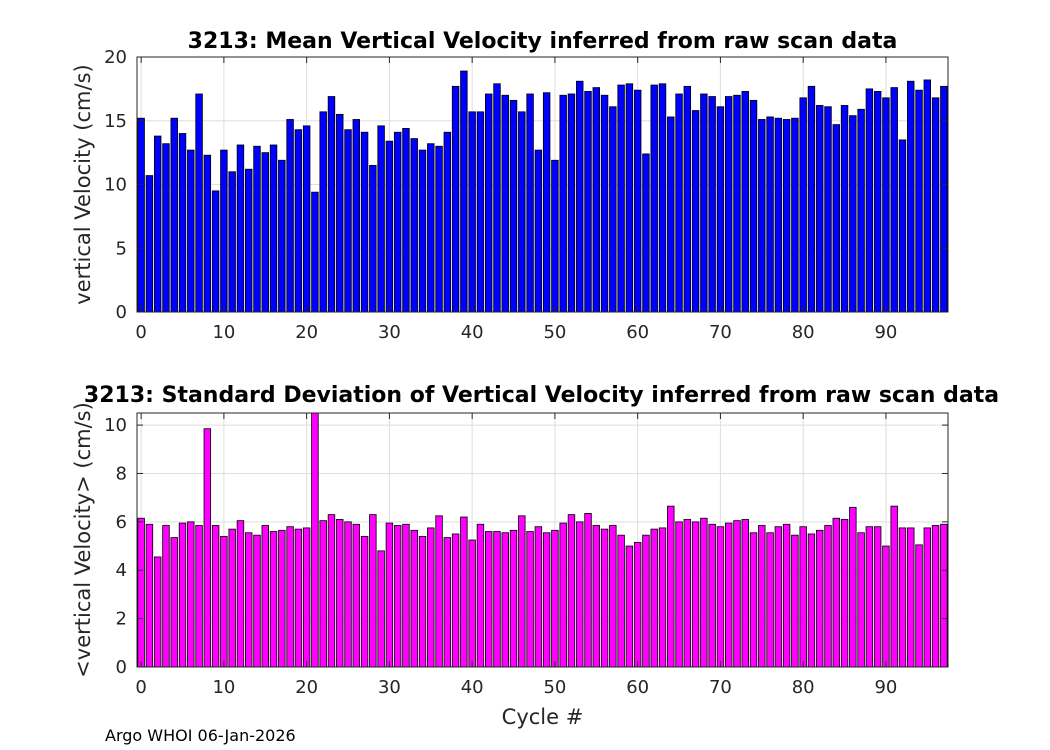  I want to click on y-tick-label: 4, so click(121, 570).